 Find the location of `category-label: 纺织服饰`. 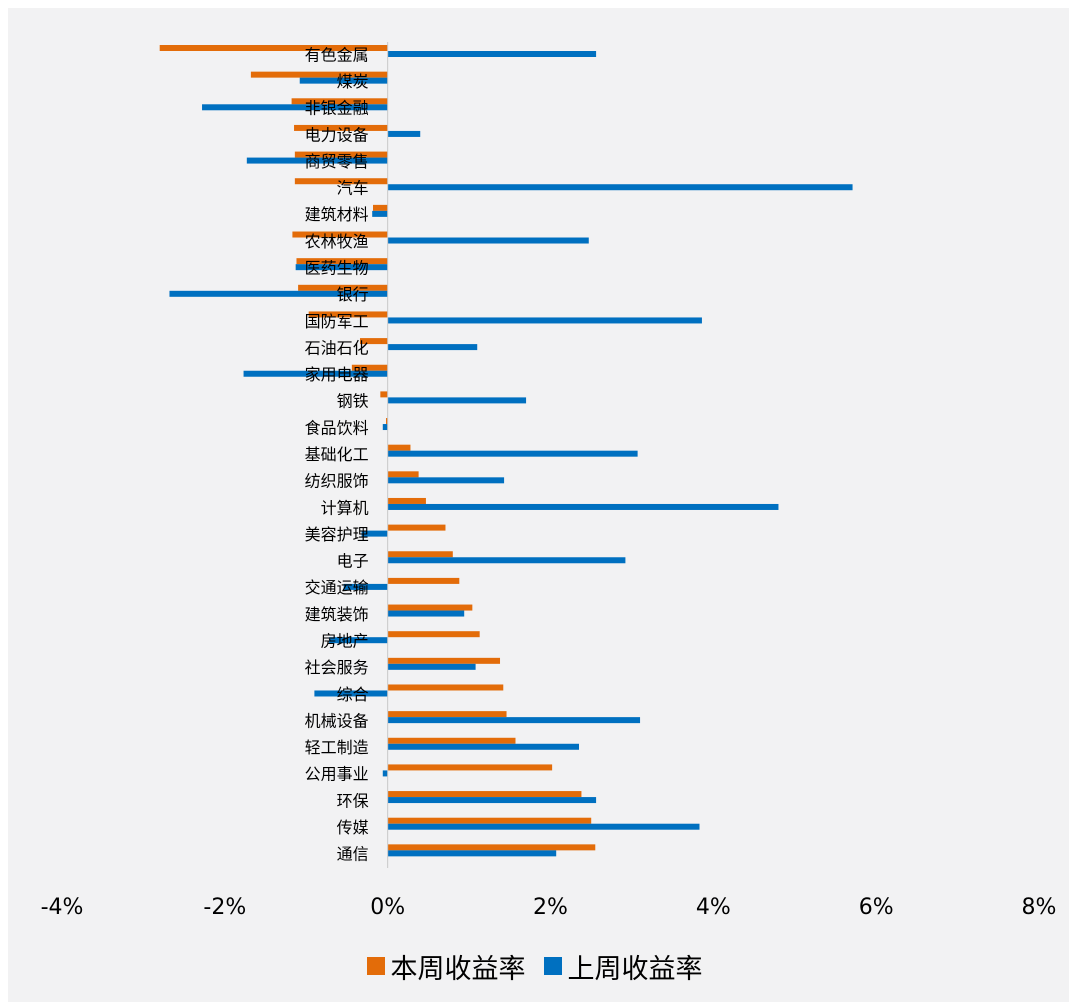

category-label: 纺织服饰 is located at coordinates (337, 481).